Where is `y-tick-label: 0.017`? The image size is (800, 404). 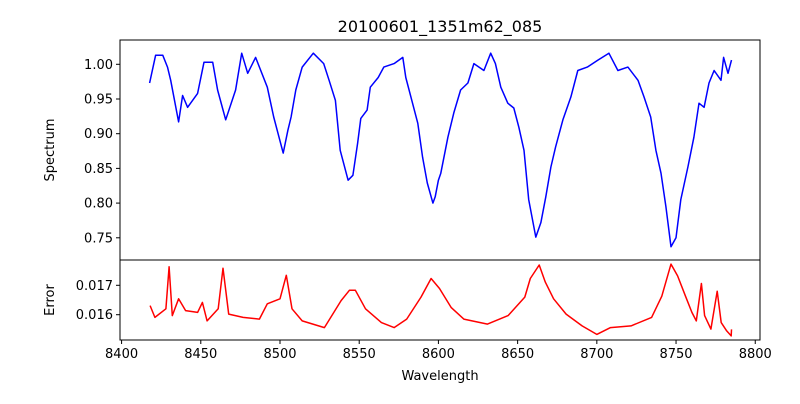 y-tick-label: 0.017 is located at coordinates (94, 286).